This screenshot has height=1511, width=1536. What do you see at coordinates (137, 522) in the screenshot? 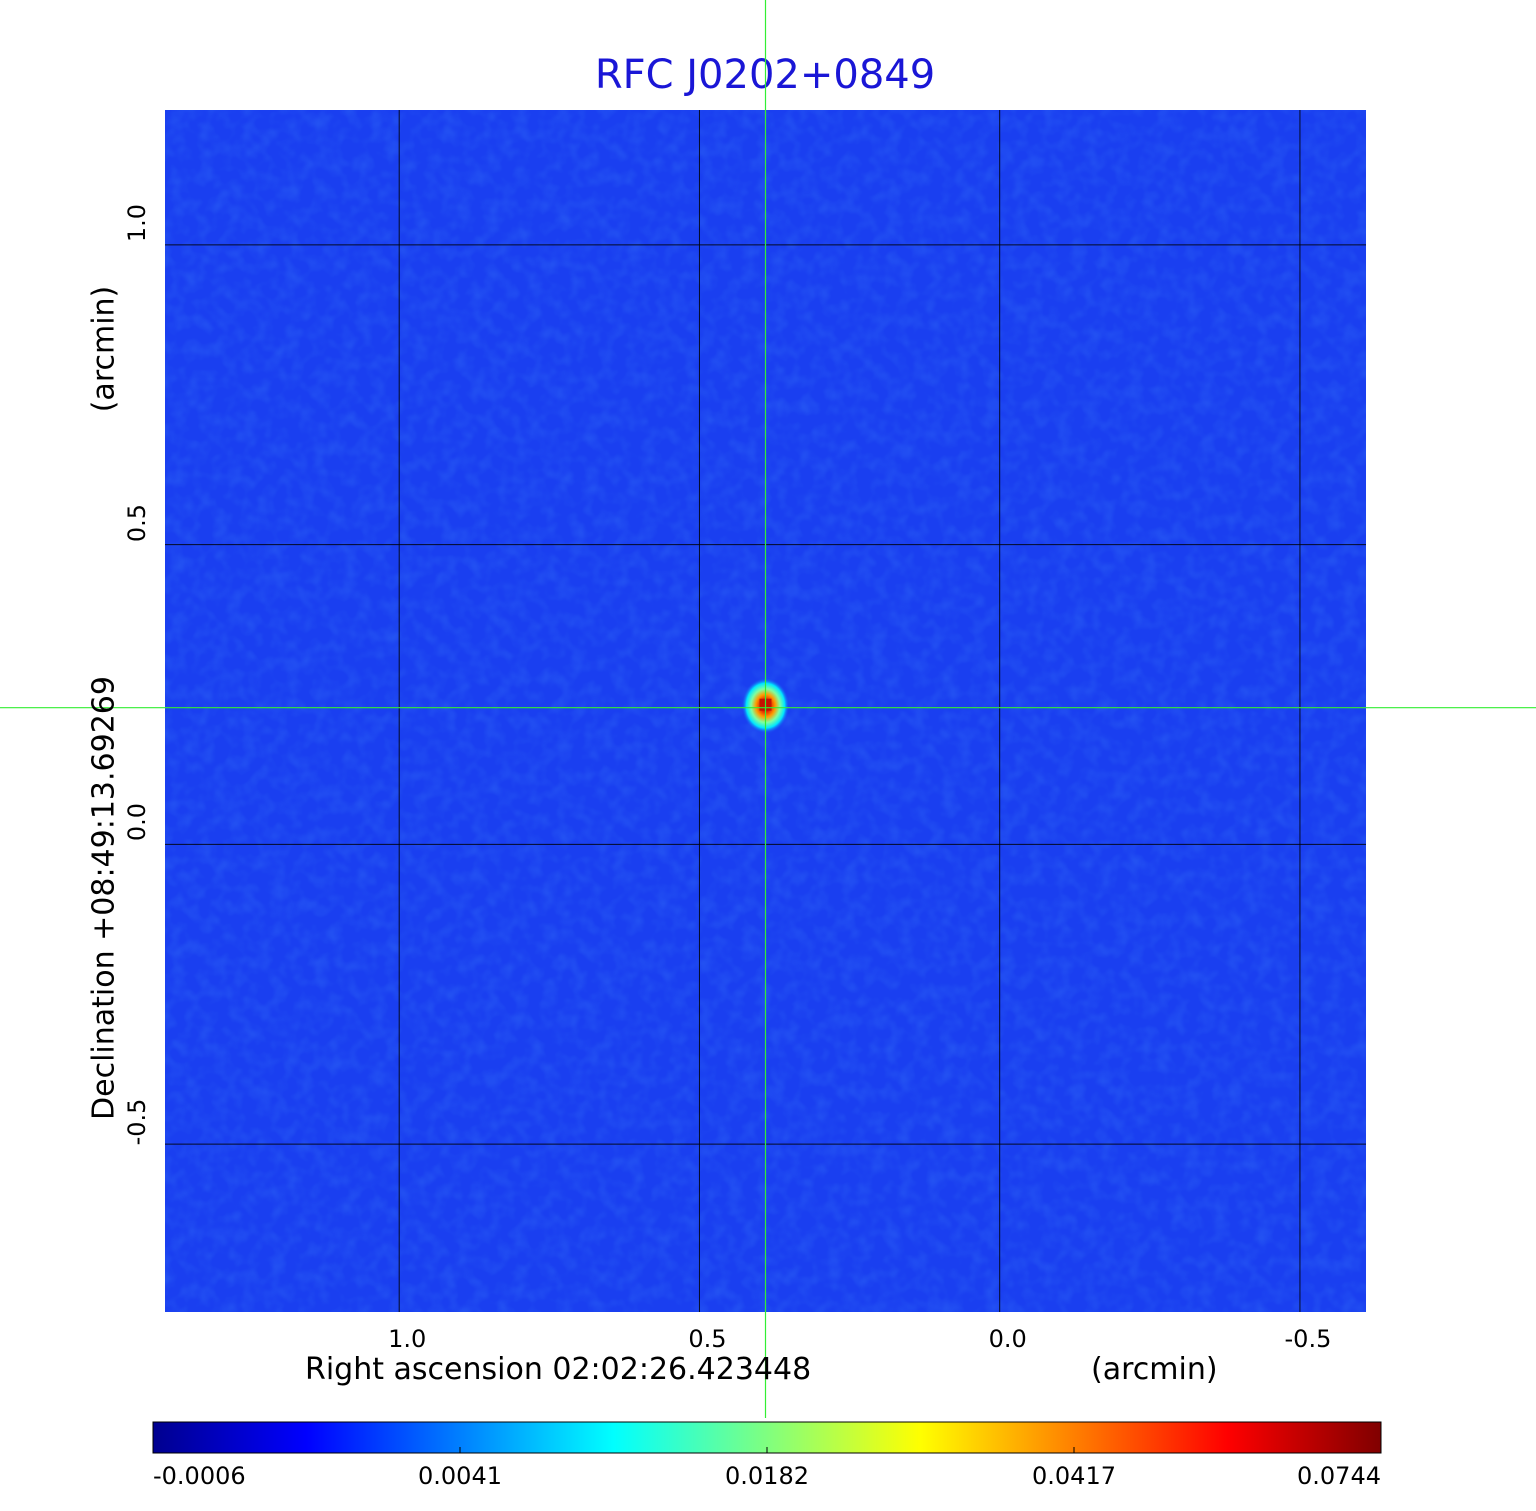
I see `y-tick-label: 0.5` at bounding box center [137, 522].